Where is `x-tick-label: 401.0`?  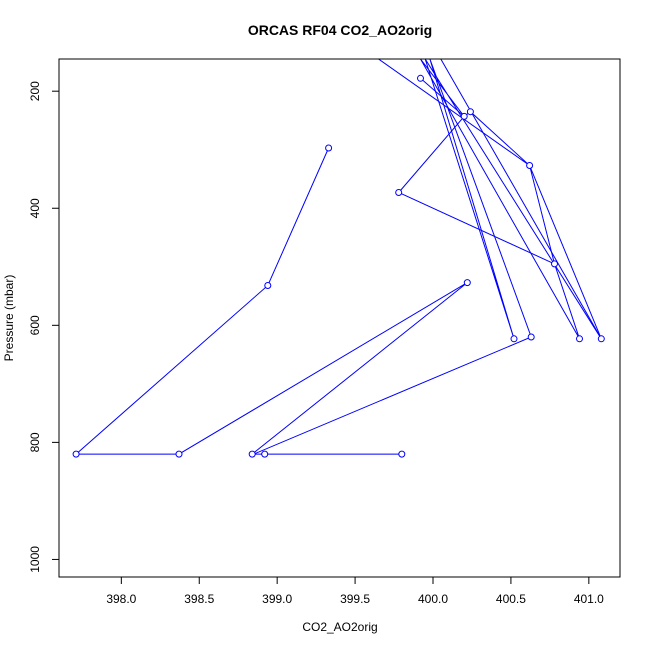
x-tick-label: 401.0 is located at coordinates (589, 599).